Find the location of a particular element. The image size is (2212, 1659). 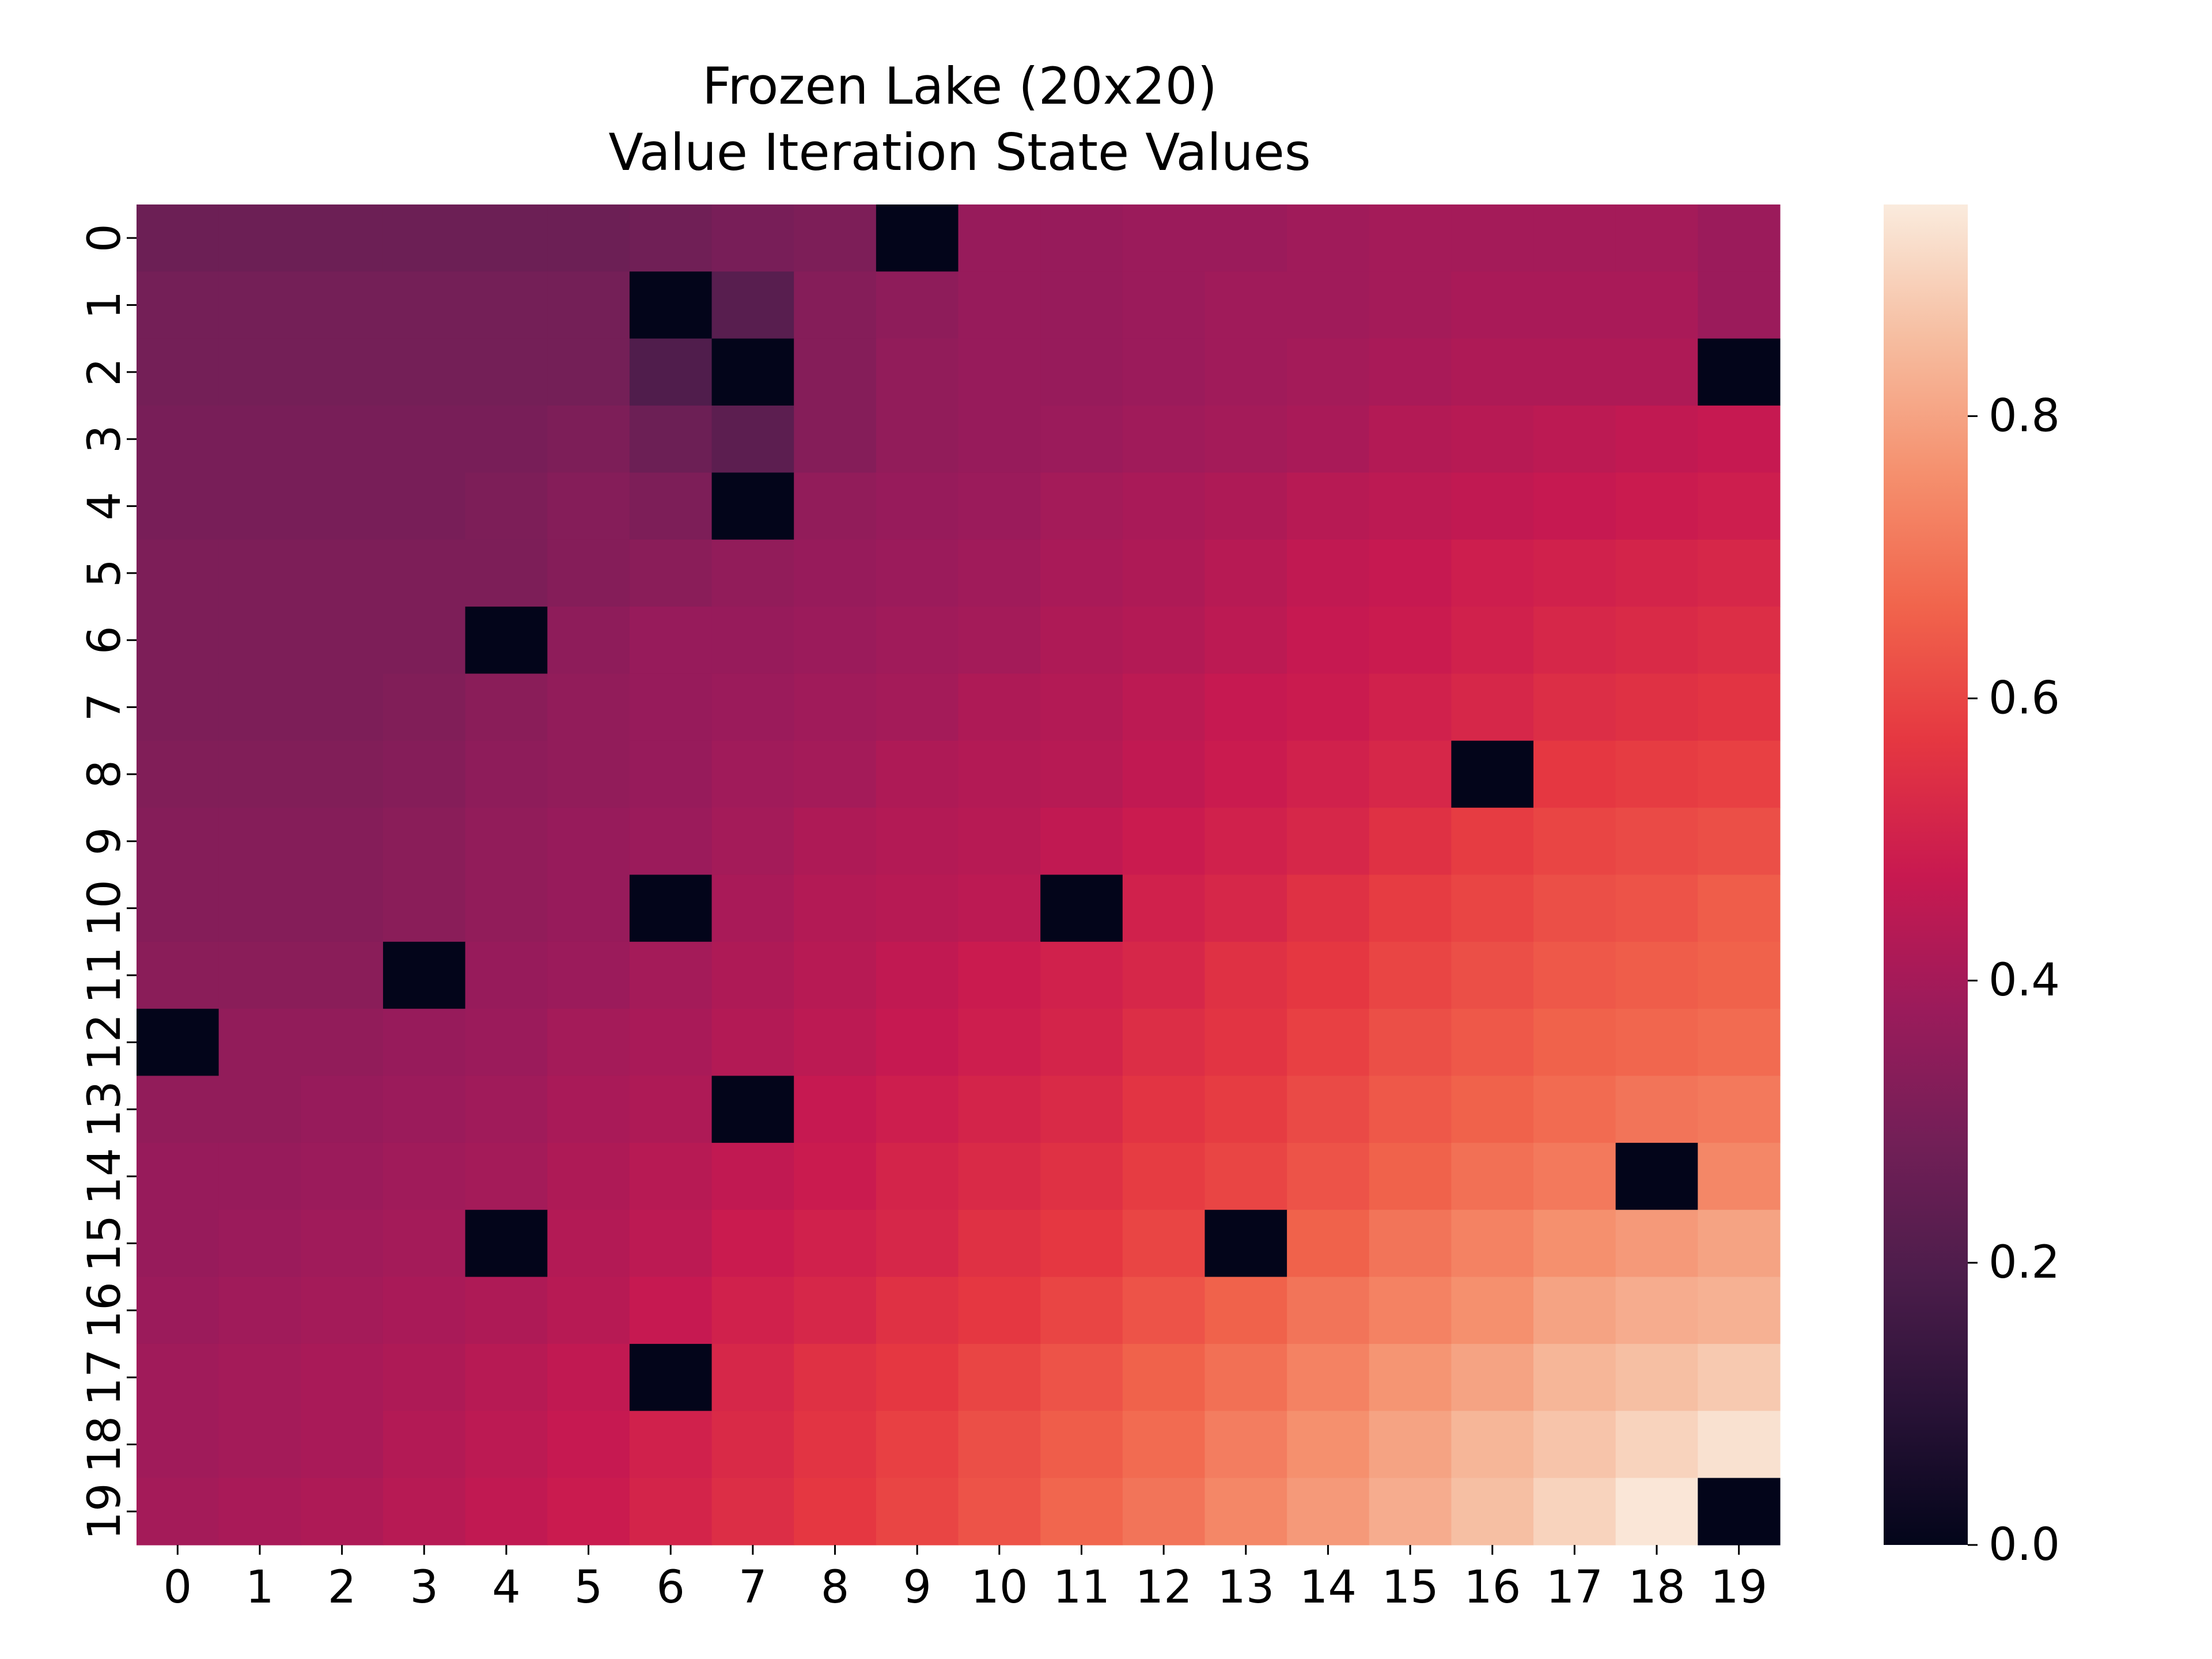

heatmap-cell-r7-c17 is located at coordinates (1574, 707).